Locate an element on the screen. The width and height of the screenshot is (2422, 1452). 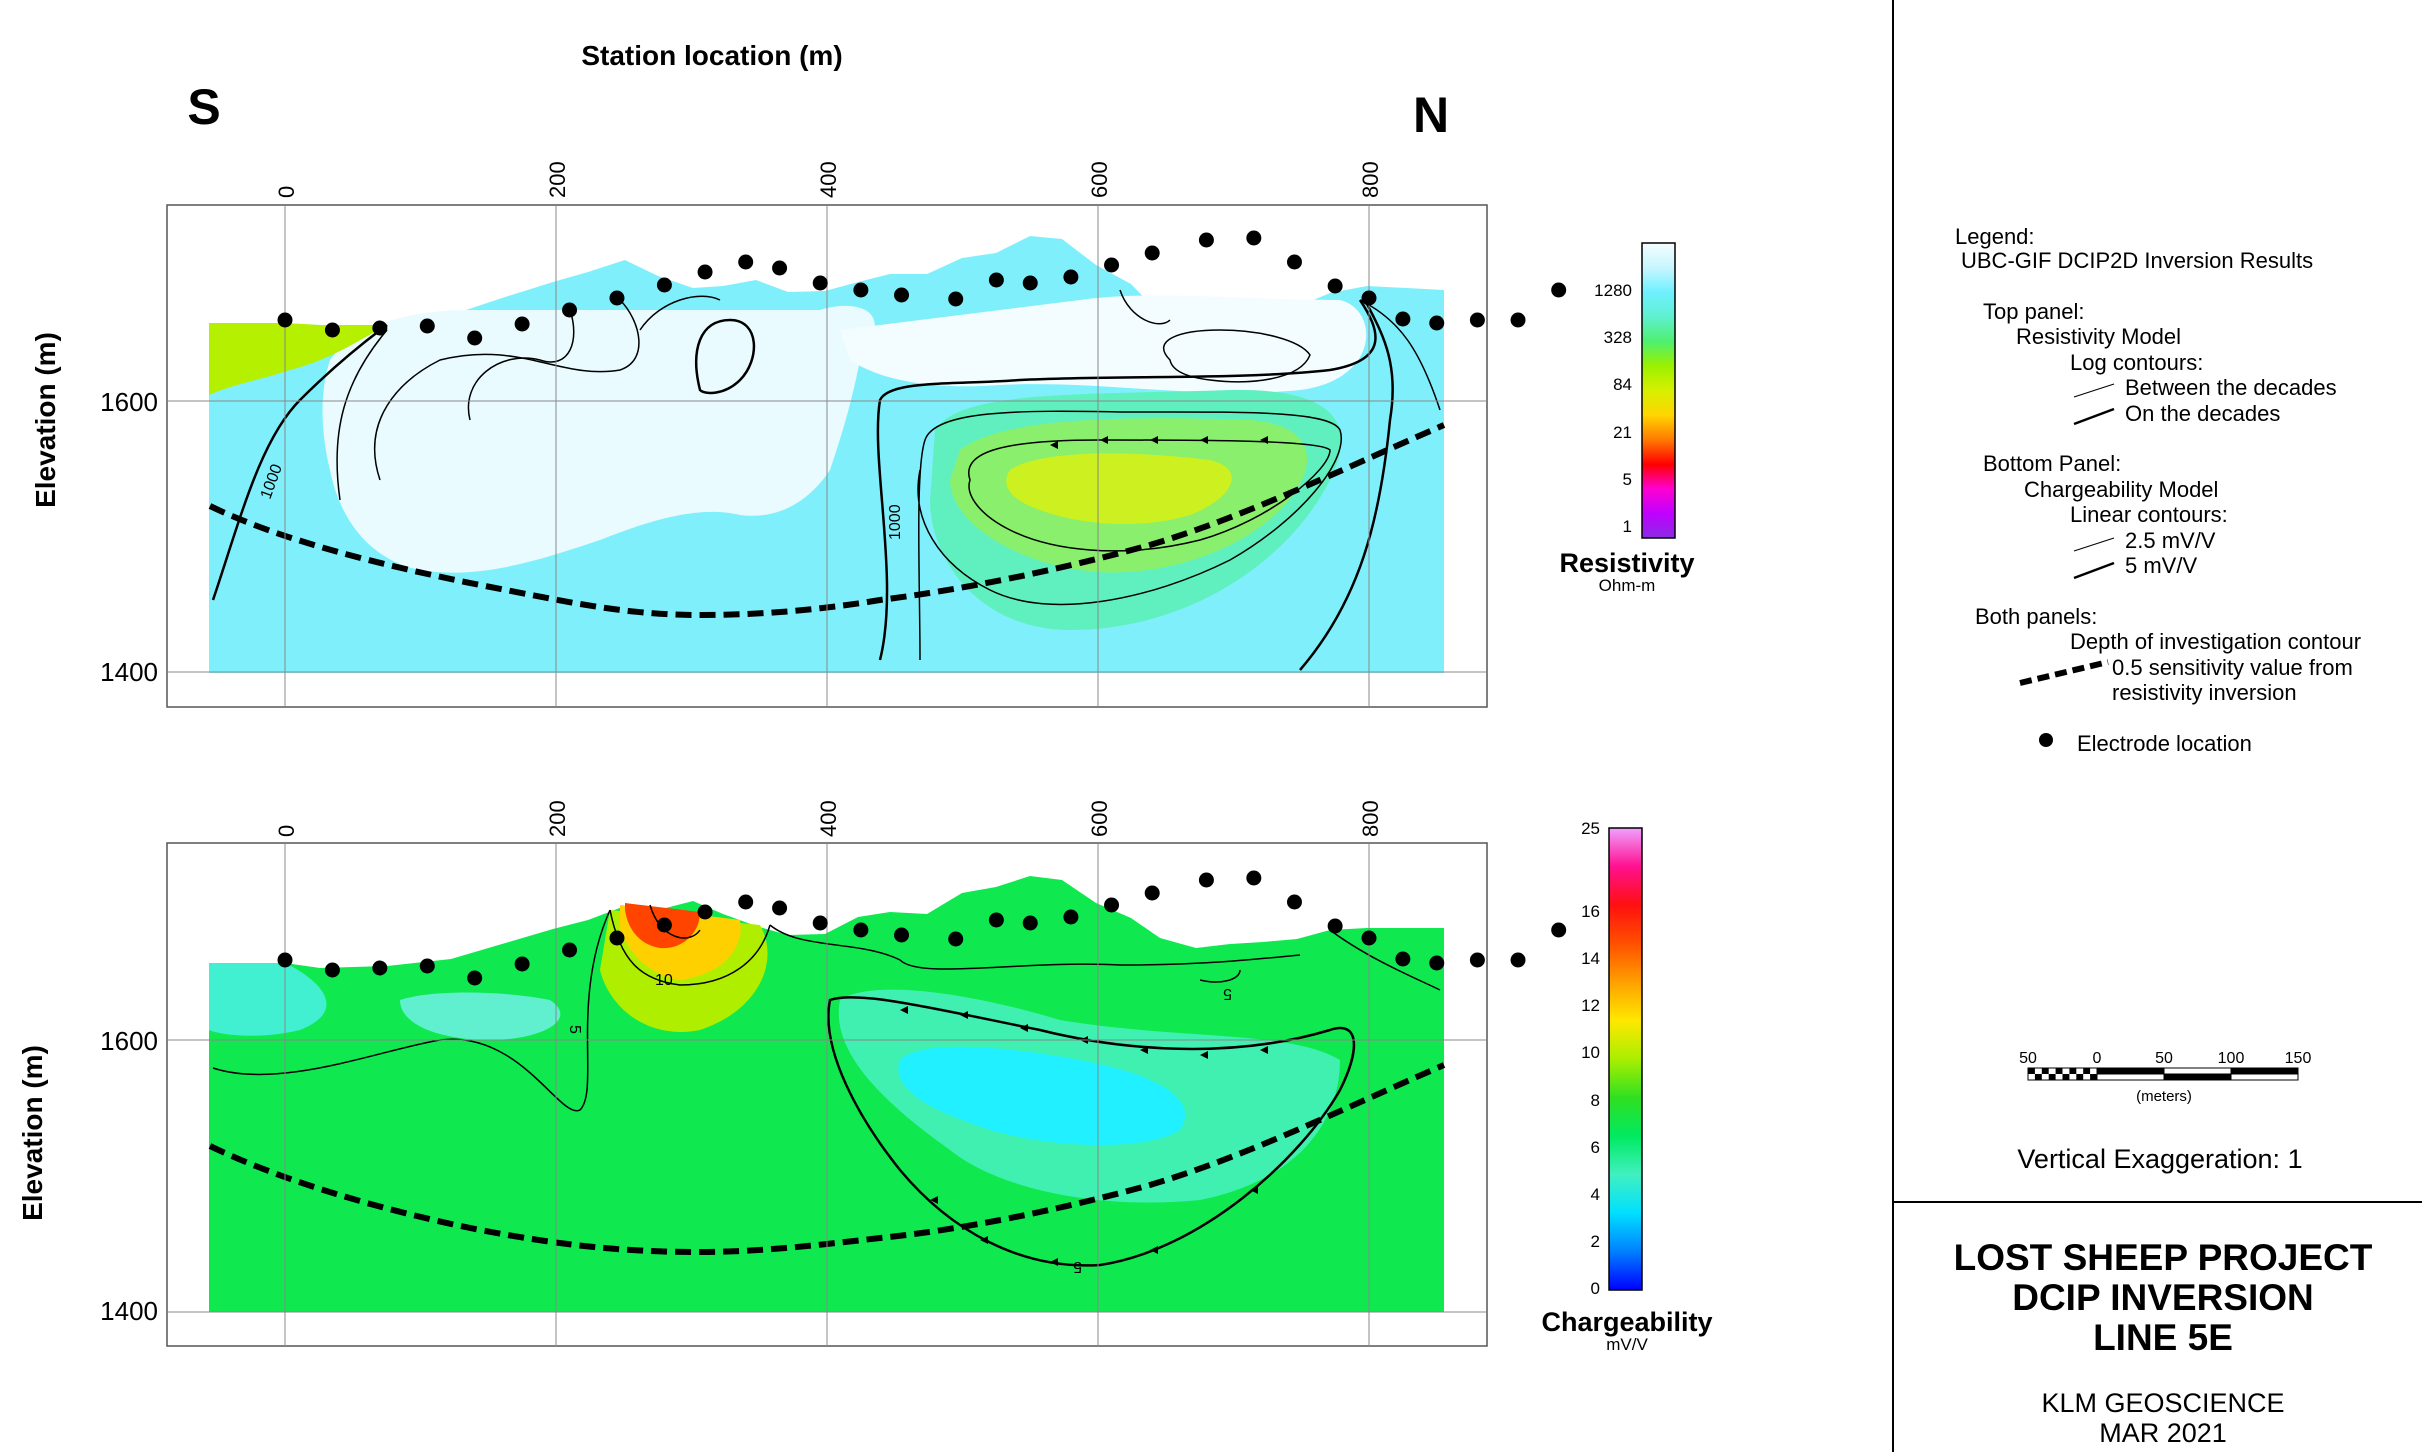
scale-bar: 50 0 50 100 150 (meters) is located at coordinates (2165, 1077).